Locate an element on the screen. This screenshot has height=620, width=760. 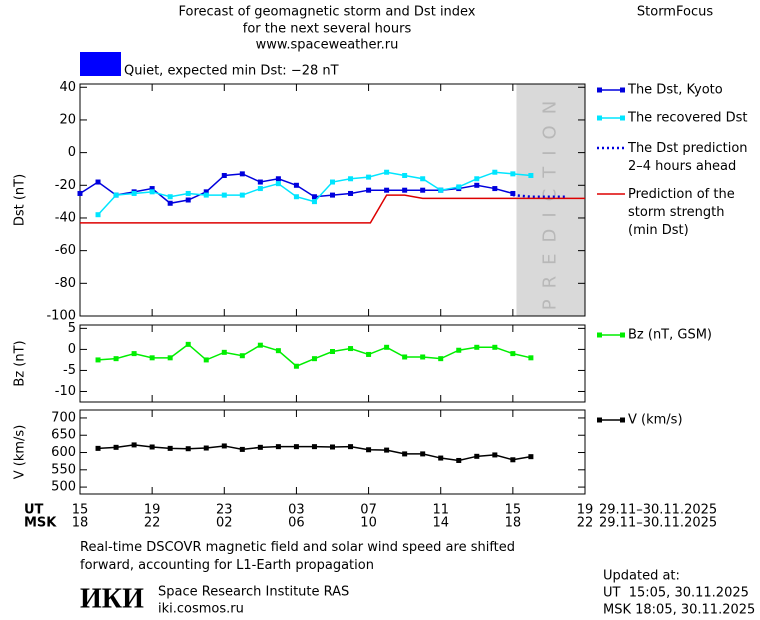
y-axis-label: Bz (nT) is located at coordinates (20, 363).